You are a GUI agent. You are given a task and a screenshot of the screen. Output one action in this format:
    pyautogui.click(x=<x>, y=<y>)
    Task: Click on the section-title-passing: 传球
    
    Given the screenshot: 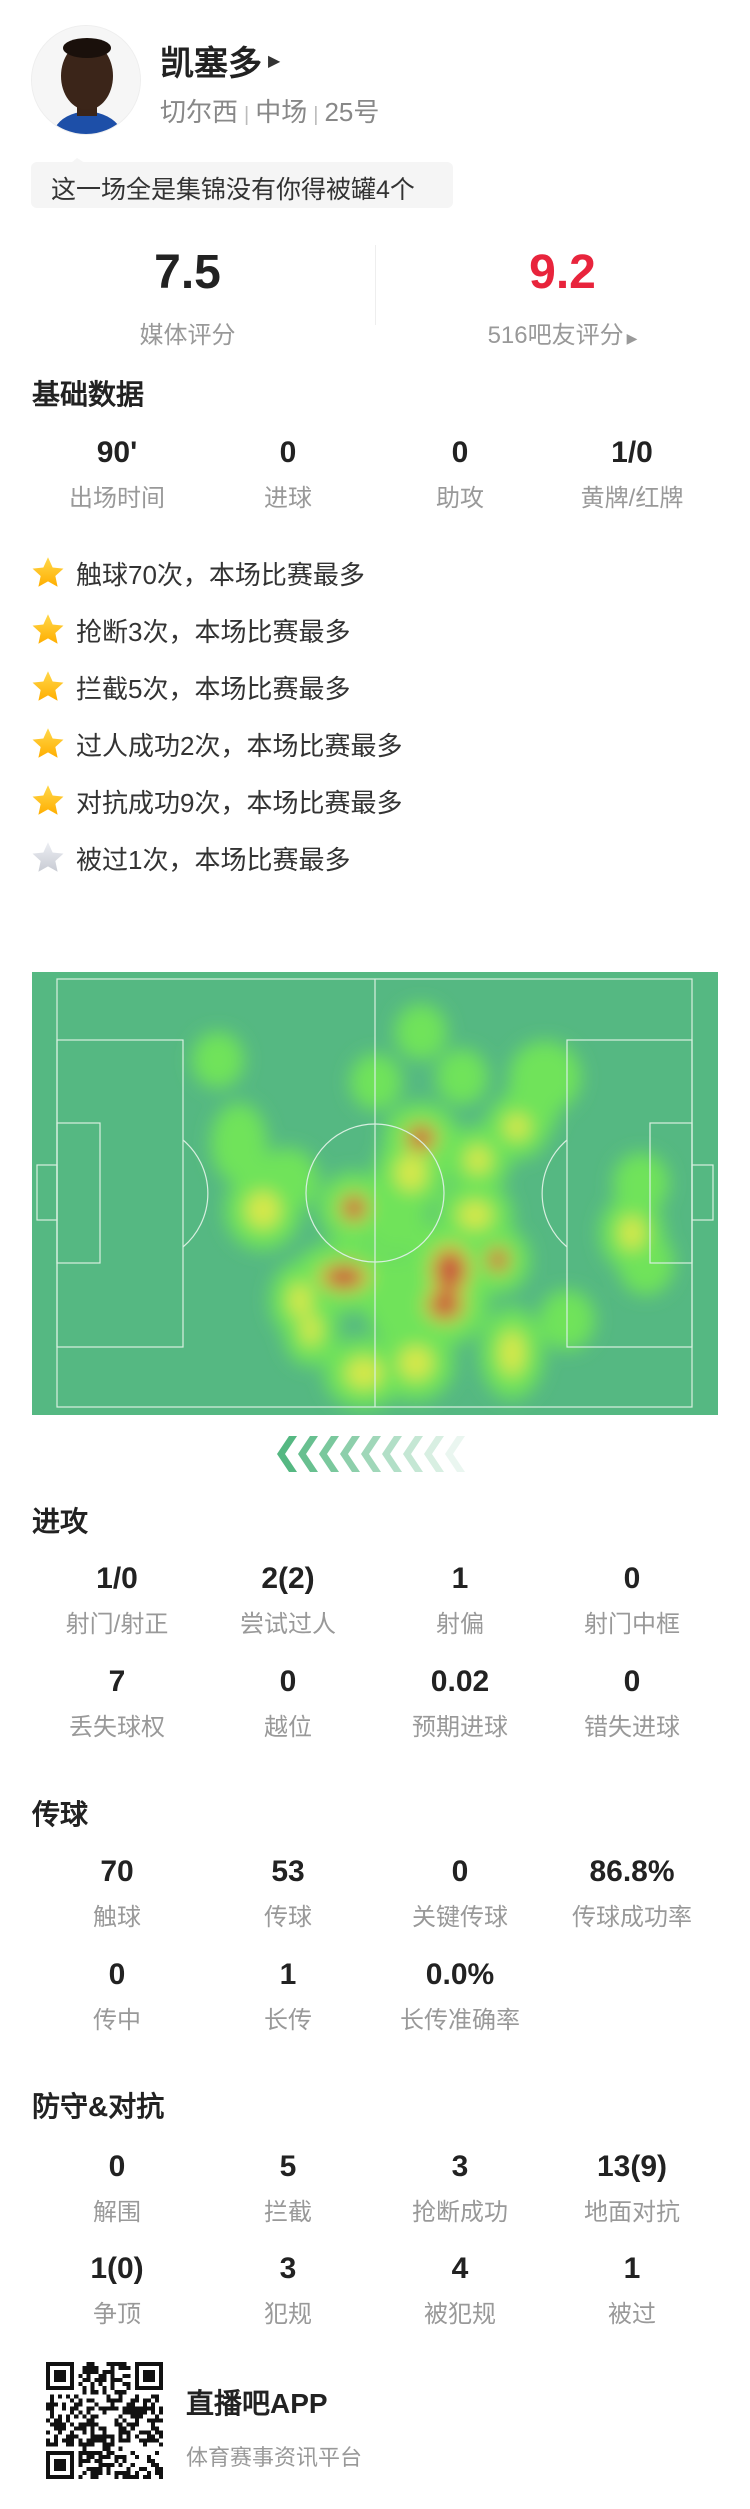 What is the action you would take?
    pyautogui.click(x=60, y=1814)
    